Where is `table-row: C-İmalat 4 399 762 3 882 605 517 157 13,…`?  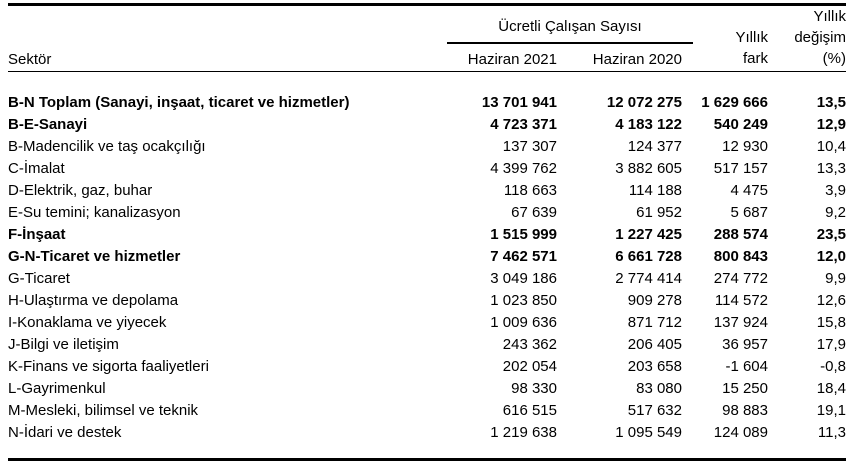
table-row: C-İmalat 4 399 762 3 882 605 517 157 13,… is located at coordinates (427, 169).